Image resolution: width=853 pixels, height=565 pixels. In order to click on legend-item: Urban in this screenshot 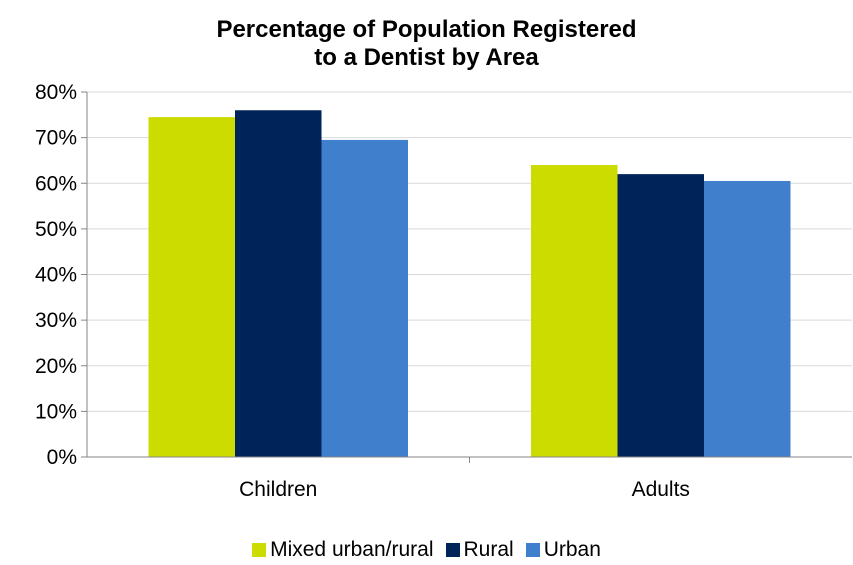, I will do `click(563, 550)`.